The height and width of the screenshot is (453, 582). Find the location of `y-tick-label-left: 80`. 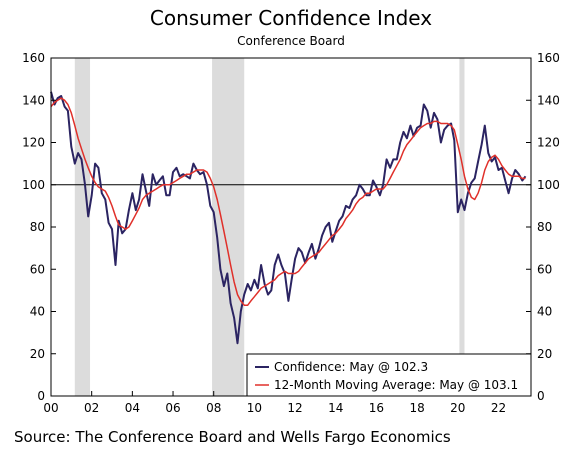

y-tick-label-left: 80 is located at coordinates (37, 227).